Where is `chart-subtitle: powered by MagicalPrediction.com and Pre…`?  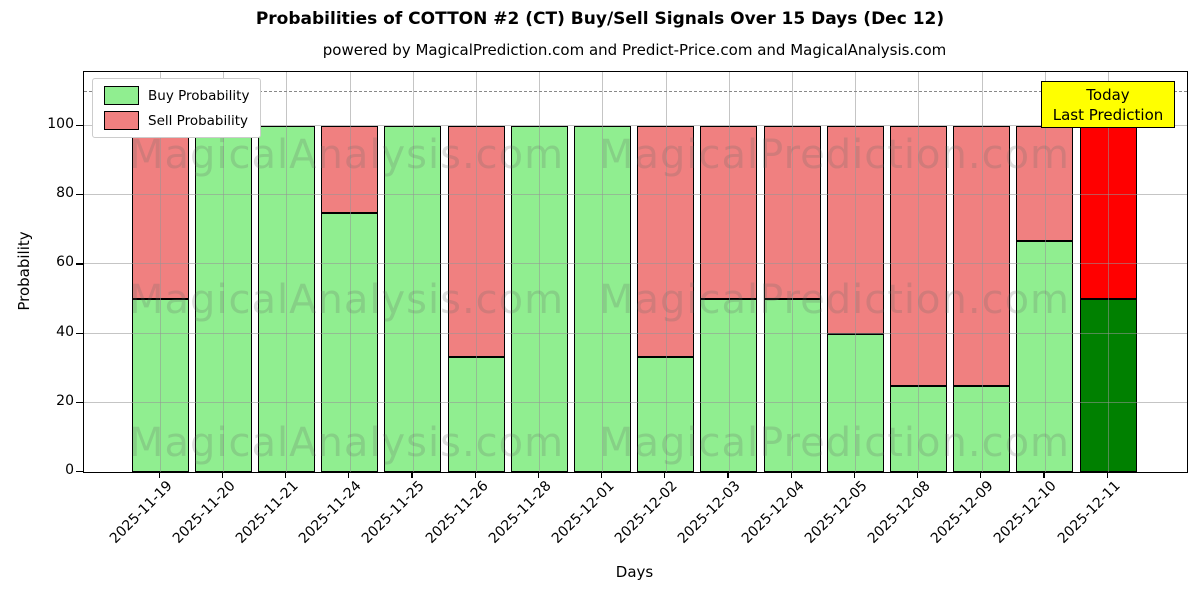
chart-subtitle: powered by MagicalPrediction.com and Pre… is located at coordinates (634, 50).